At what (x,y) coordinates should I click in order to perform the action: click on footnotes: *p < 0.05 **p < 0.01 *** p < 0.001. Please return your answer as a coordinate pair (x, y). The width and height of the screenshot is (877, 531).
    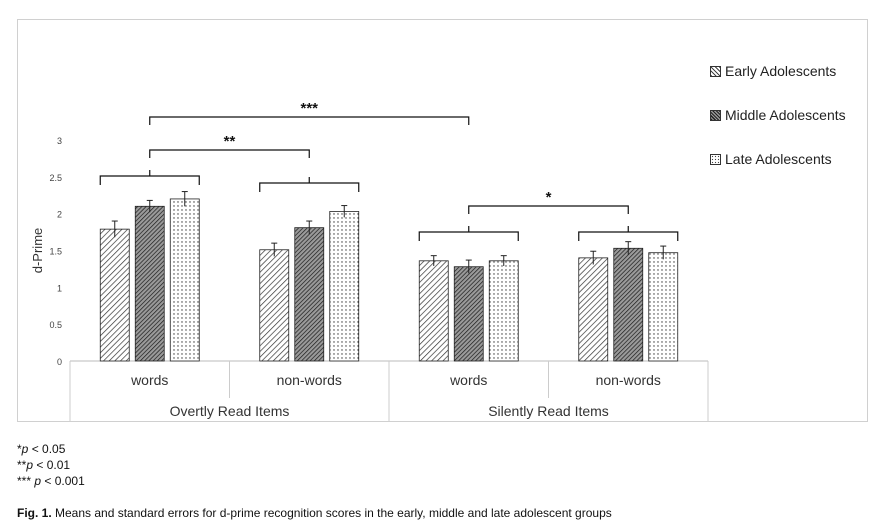
    Looking at the image, I should click on (51, 465).